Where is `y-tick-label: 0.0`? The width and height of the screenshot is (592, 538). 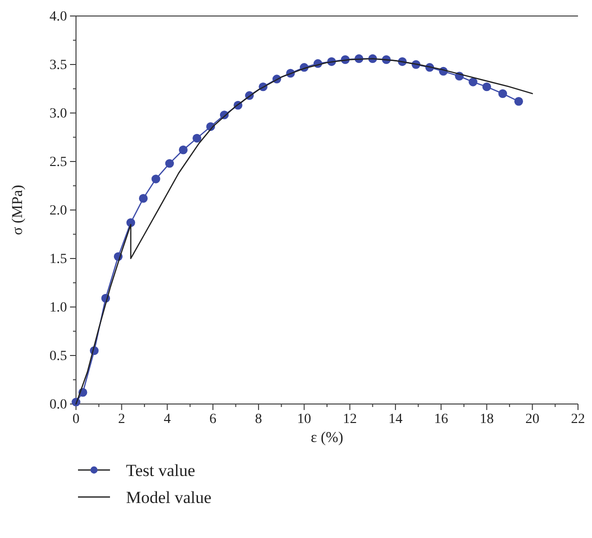 y-tick-label: 0.0 is located at coordinates (58, 404).